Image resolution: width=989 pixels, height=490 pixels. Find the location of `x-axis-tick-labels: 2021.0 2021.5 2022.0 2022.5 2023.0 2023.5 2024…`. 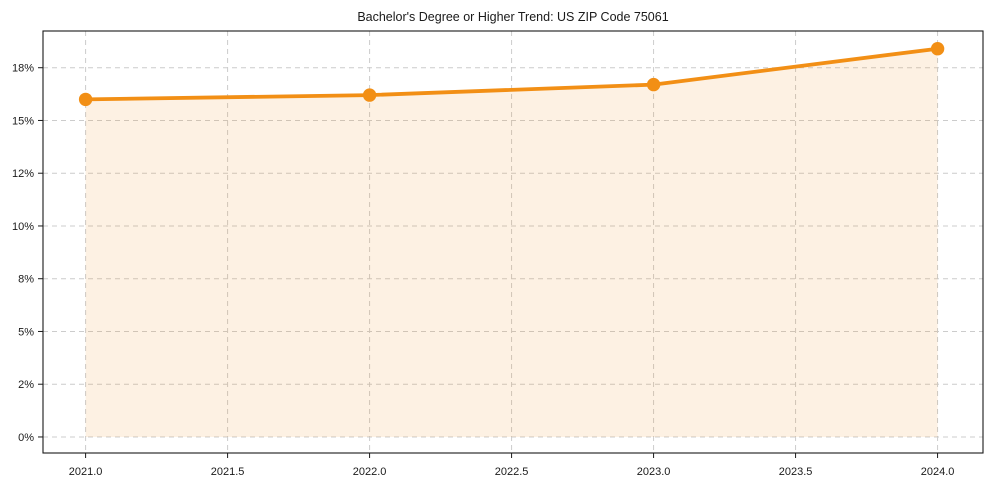

x-axis-tick-labels: 2021.0 2021.5 2022.0 2022.5 2023.0 2023.5 2024… is located at coordinates (512, 472).